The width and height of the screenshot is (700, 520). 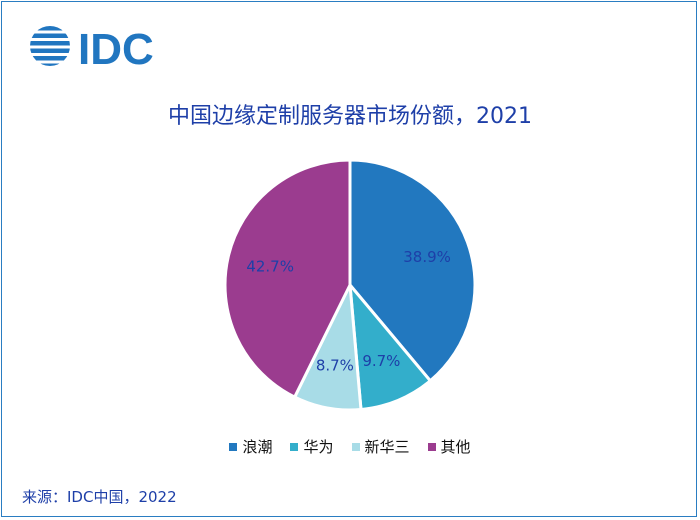 What do you see at coordinates (335, 366) in the screenshot?
I see `pie-data-label: 8.7%` at bounding box center [335, 366].